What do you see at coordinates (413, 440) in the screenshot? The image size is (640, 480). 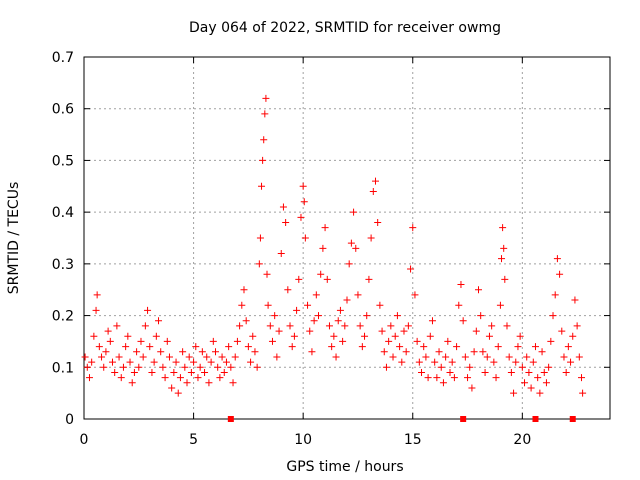 I see `x-tick-label: 15` at bounding box center [413, 440].